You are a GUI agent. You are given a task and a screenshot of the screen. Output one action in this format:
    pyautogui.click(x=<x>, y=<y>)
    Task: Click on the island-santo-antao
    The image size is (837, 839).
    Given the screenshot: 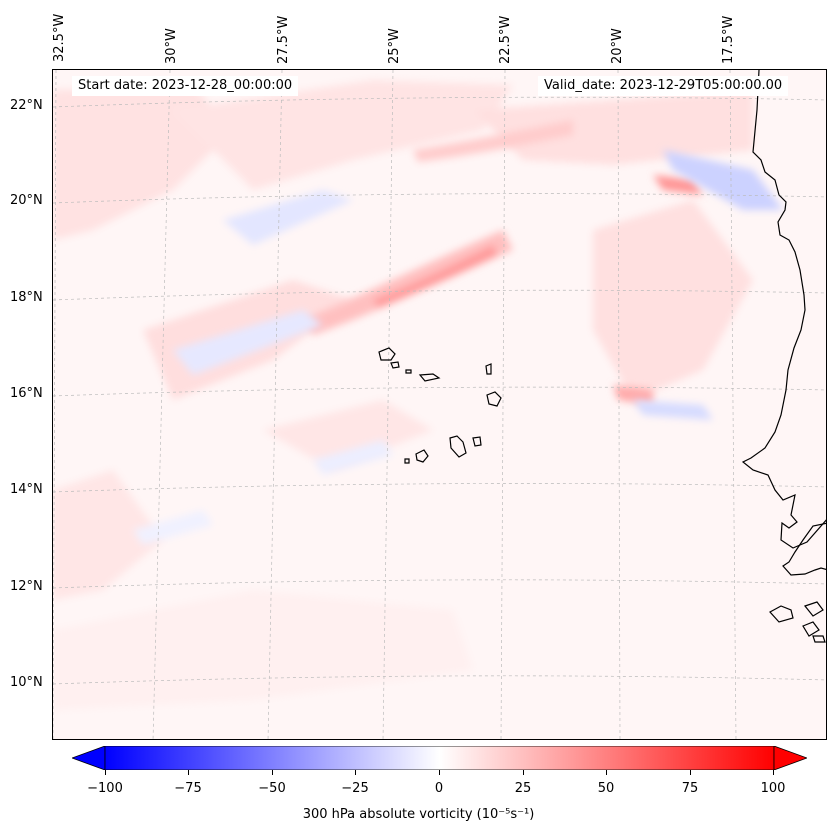 What is the action you would take?
    pyautogui.click(x=387, y=354)
    